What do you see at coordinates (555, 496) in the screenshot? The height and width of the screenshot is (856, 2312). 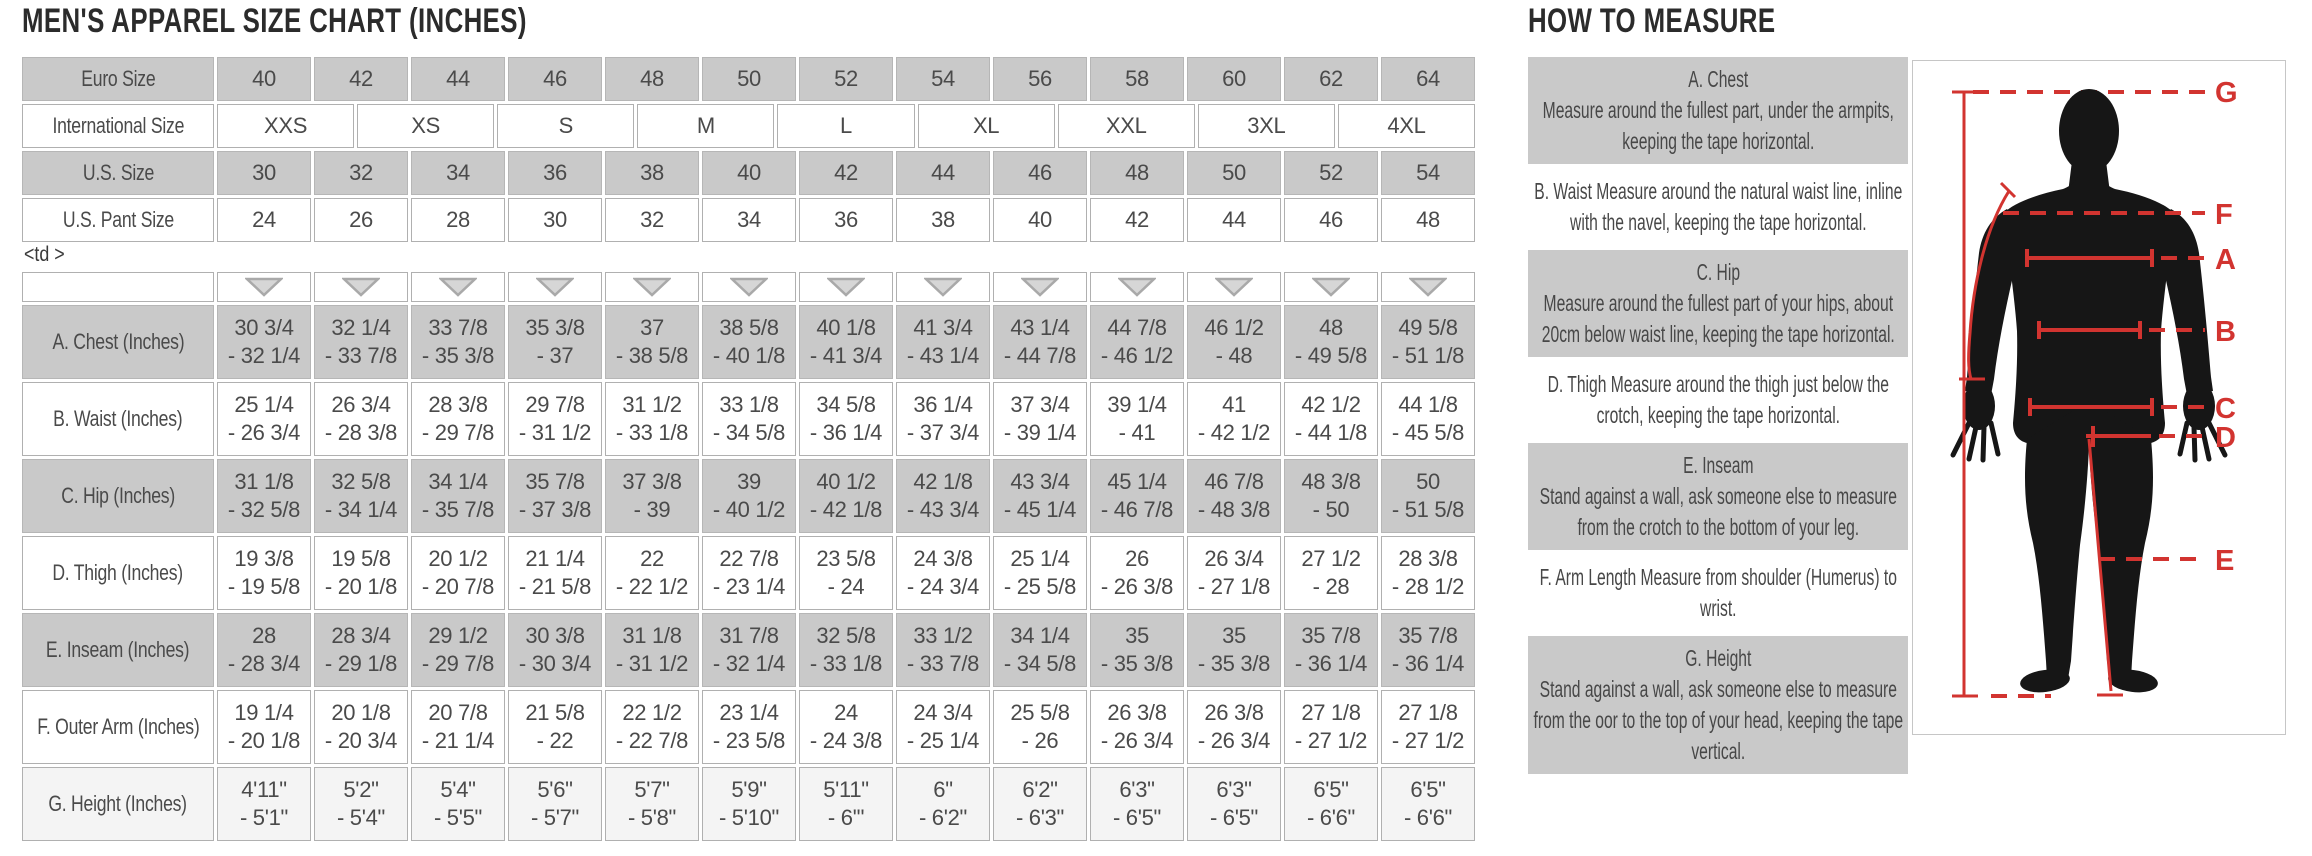 I see `measurement-cell: 35 7/8 - 37 3/8` at bounding box center [555, 496].